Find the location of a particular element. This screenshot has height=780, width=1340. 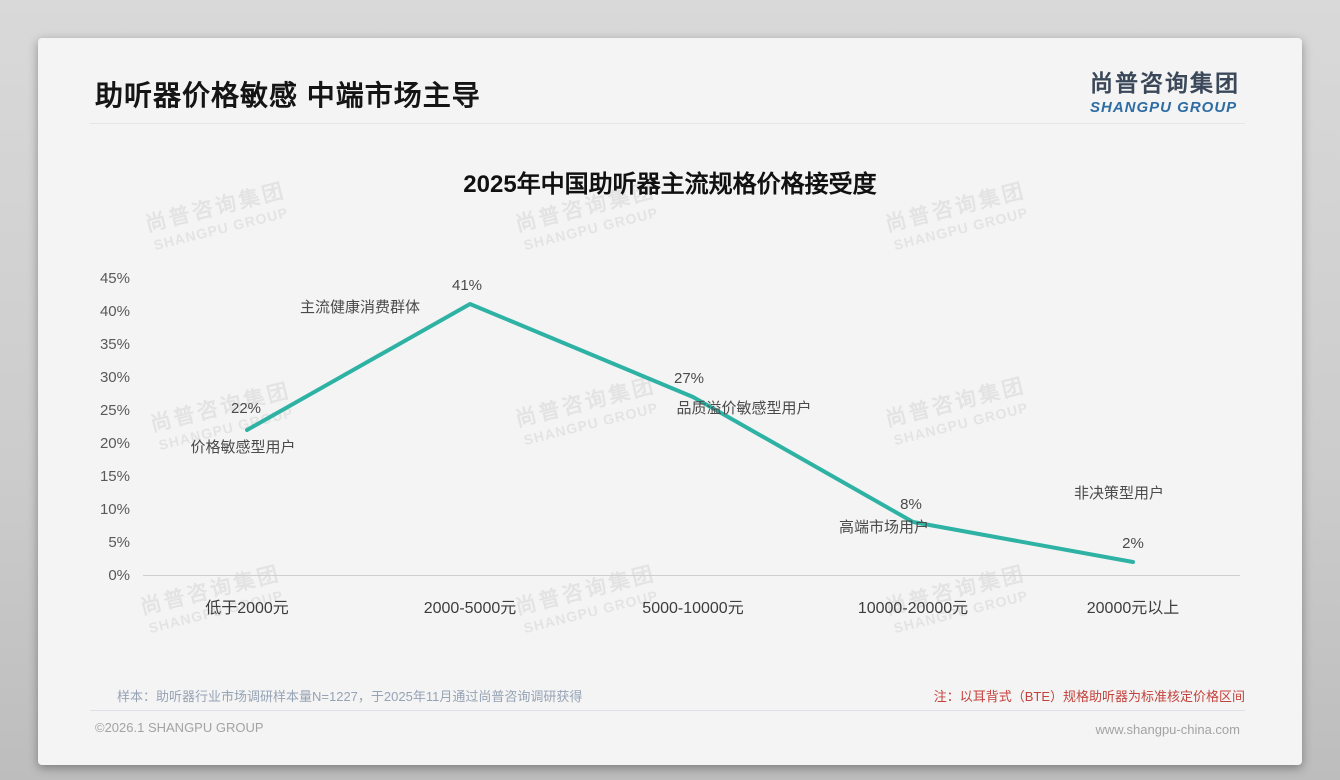

y-tick: 30% is located at coordinates (114, 377).